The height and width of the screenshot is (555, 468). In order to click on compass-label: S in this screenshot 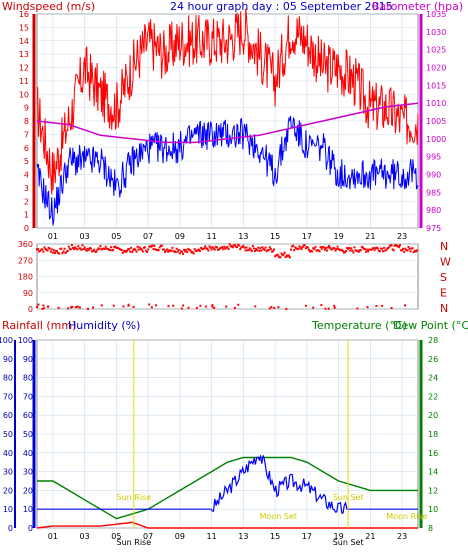, I will do `click(443, 277)`.